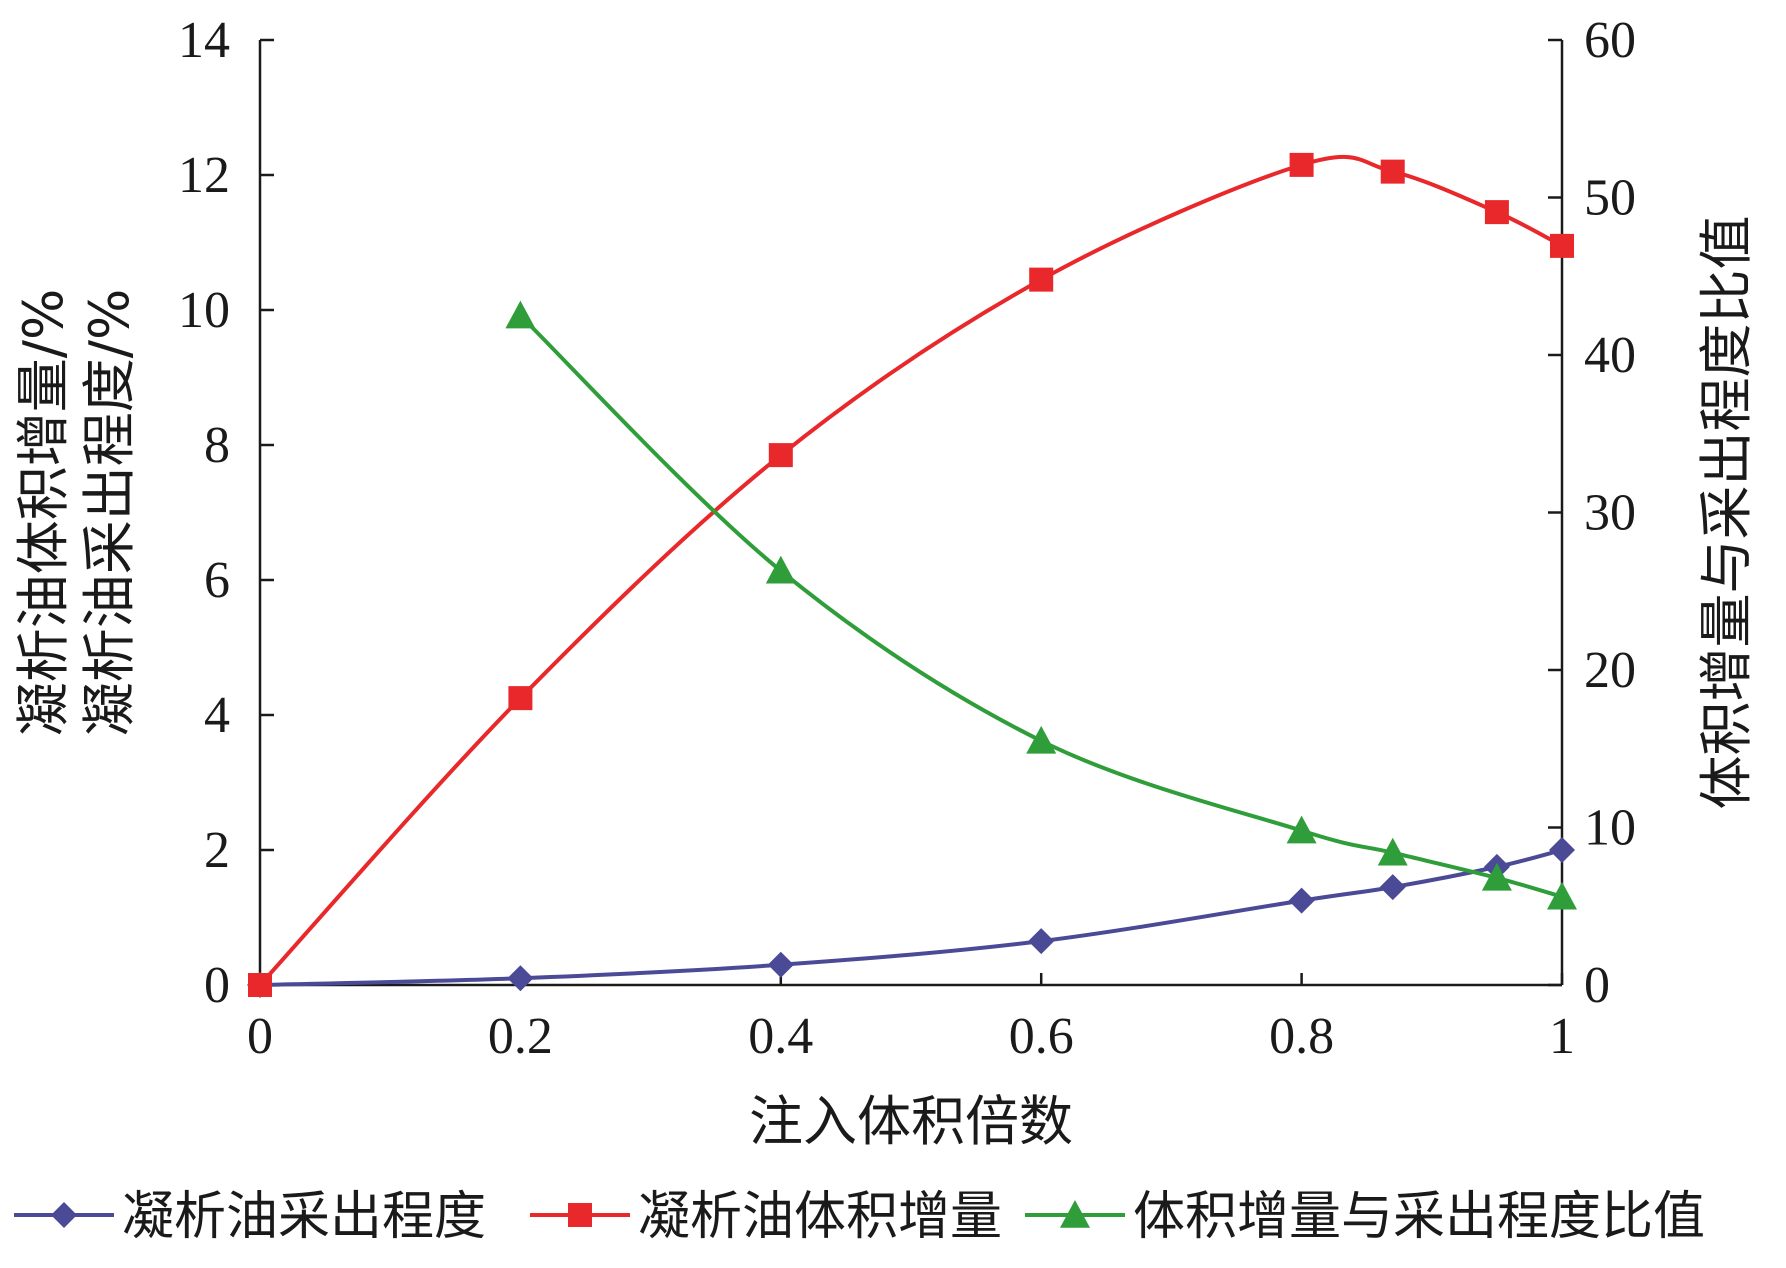  I want to click on x-axis-title: 注入体积倍数, so click(911, 1121).